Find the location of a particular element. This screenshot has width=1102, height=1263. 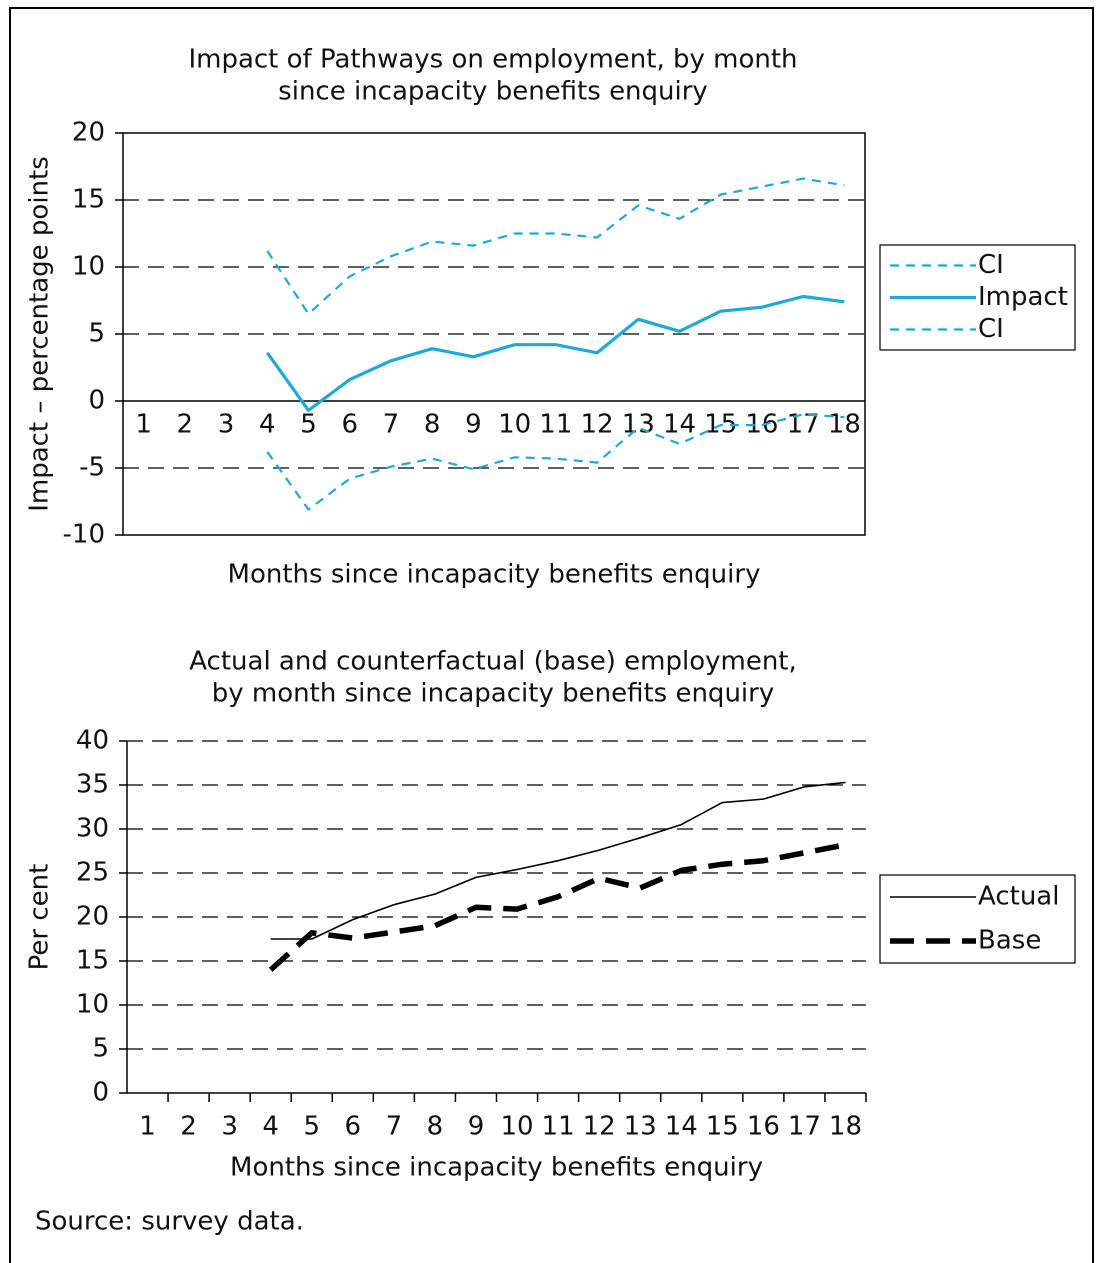

legend-box is located at coordinates (977, 919).